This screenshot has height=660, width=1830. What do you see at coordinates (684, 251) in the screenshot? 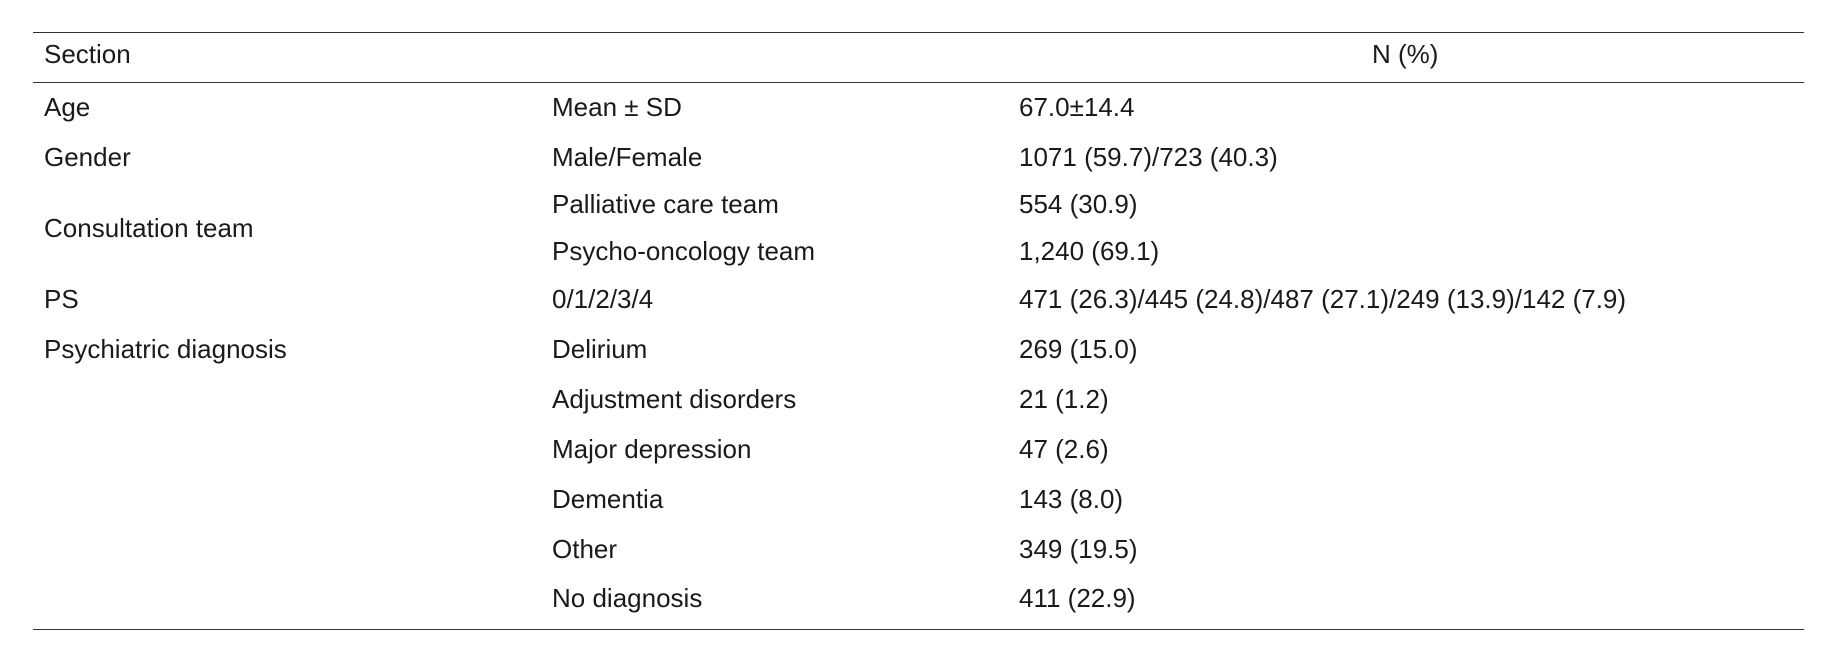
I see `row-psycho-oncology-item: Psycho-oncology team` at bounding box center [684, 251].